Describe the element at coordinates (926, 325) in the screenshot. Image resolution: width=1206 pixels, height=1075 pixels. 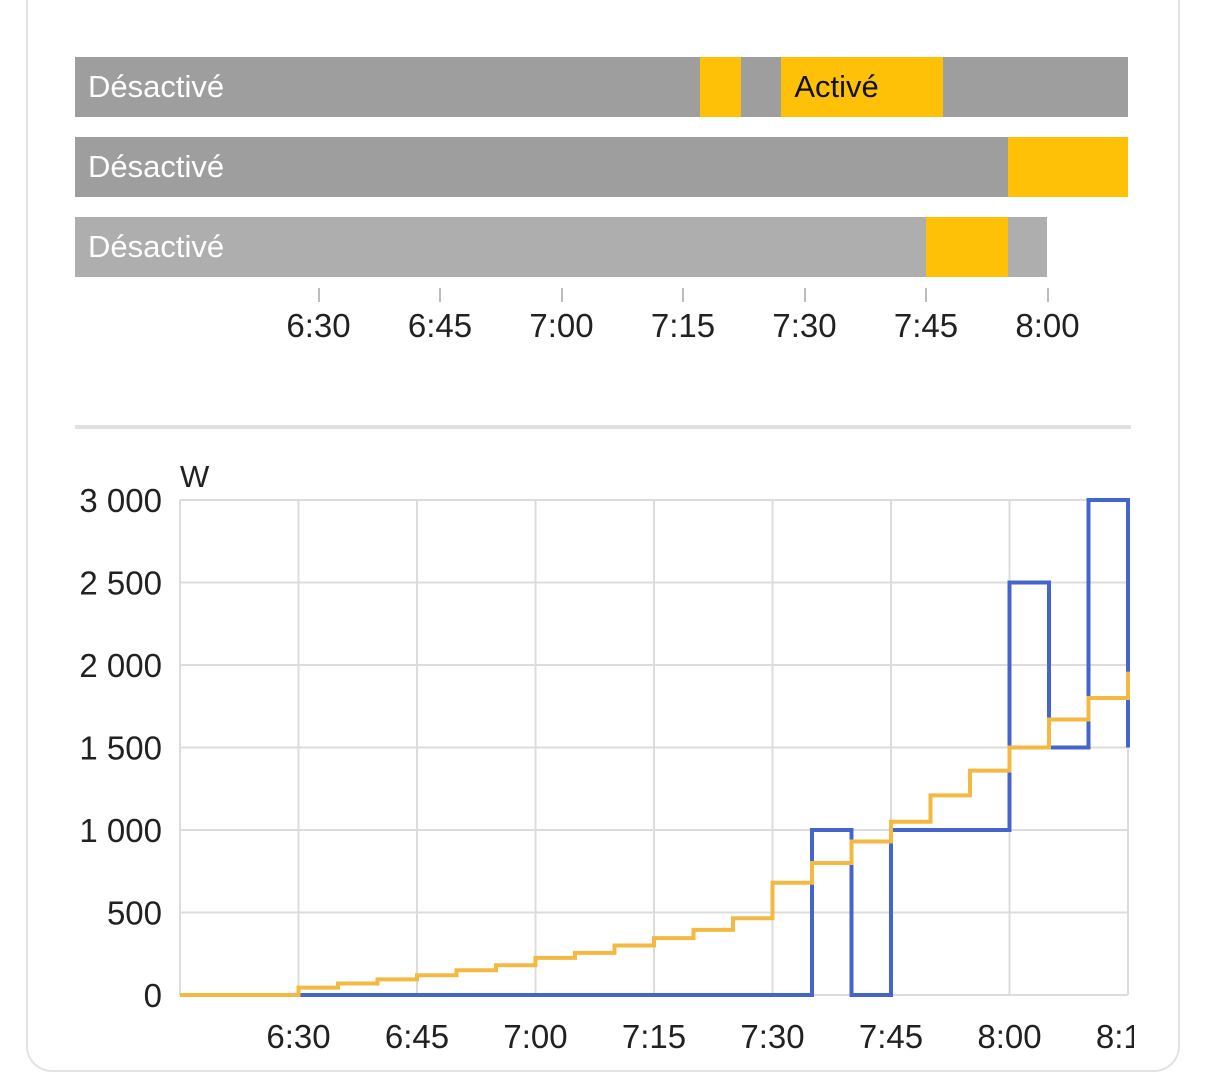
I see `timeline-tick-label: 7:45` at that location.